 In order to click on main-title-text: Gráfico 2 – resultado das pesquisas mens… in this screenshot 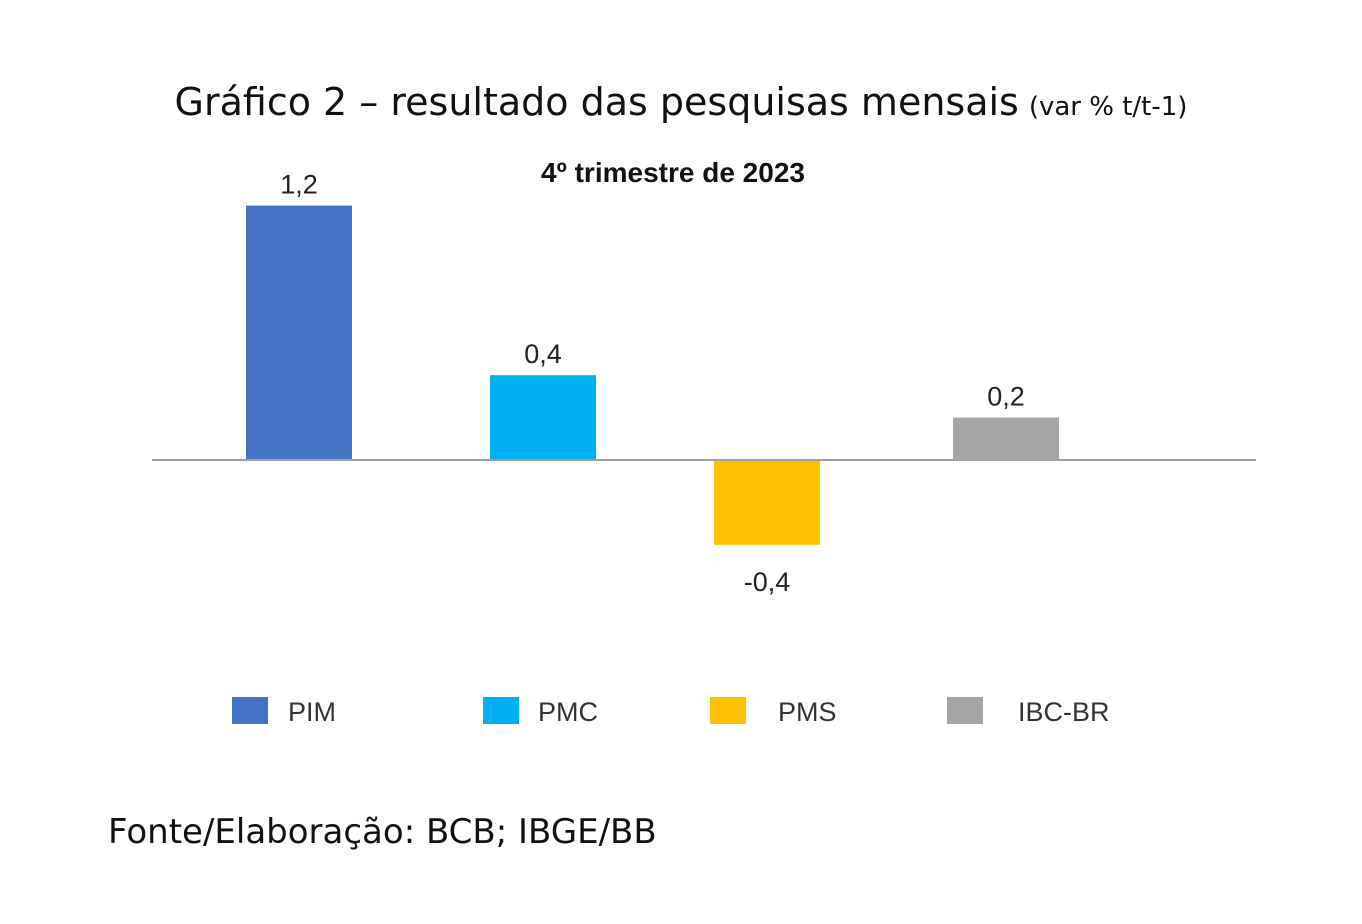, I will do `click(596, 102)`.